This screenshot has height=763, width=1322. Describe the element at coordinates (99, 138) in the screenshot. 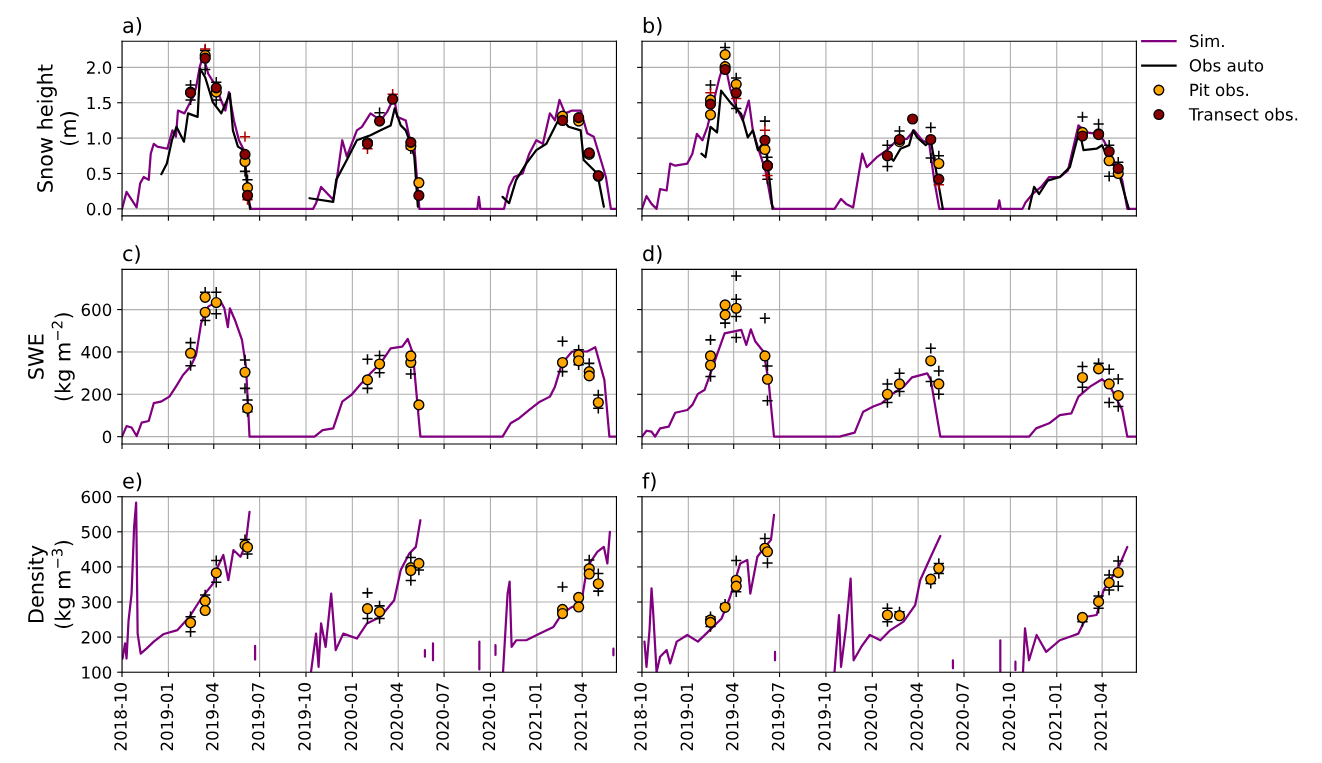

I see `y-tick-label: 1.0` at that location.